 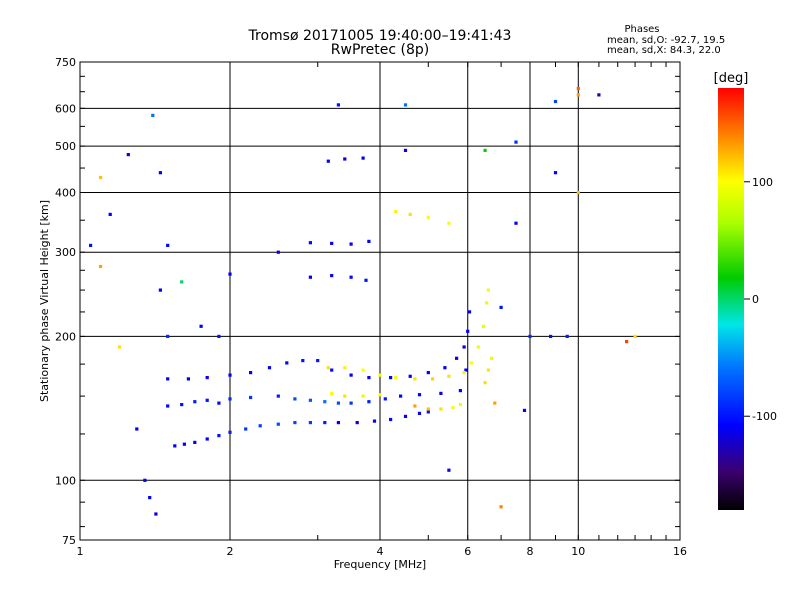 What do you see at coordinates (760, 299) in the screenshot?
I see `colorbar-ticks: 100 0 -100` at bounding box center [760, 299].